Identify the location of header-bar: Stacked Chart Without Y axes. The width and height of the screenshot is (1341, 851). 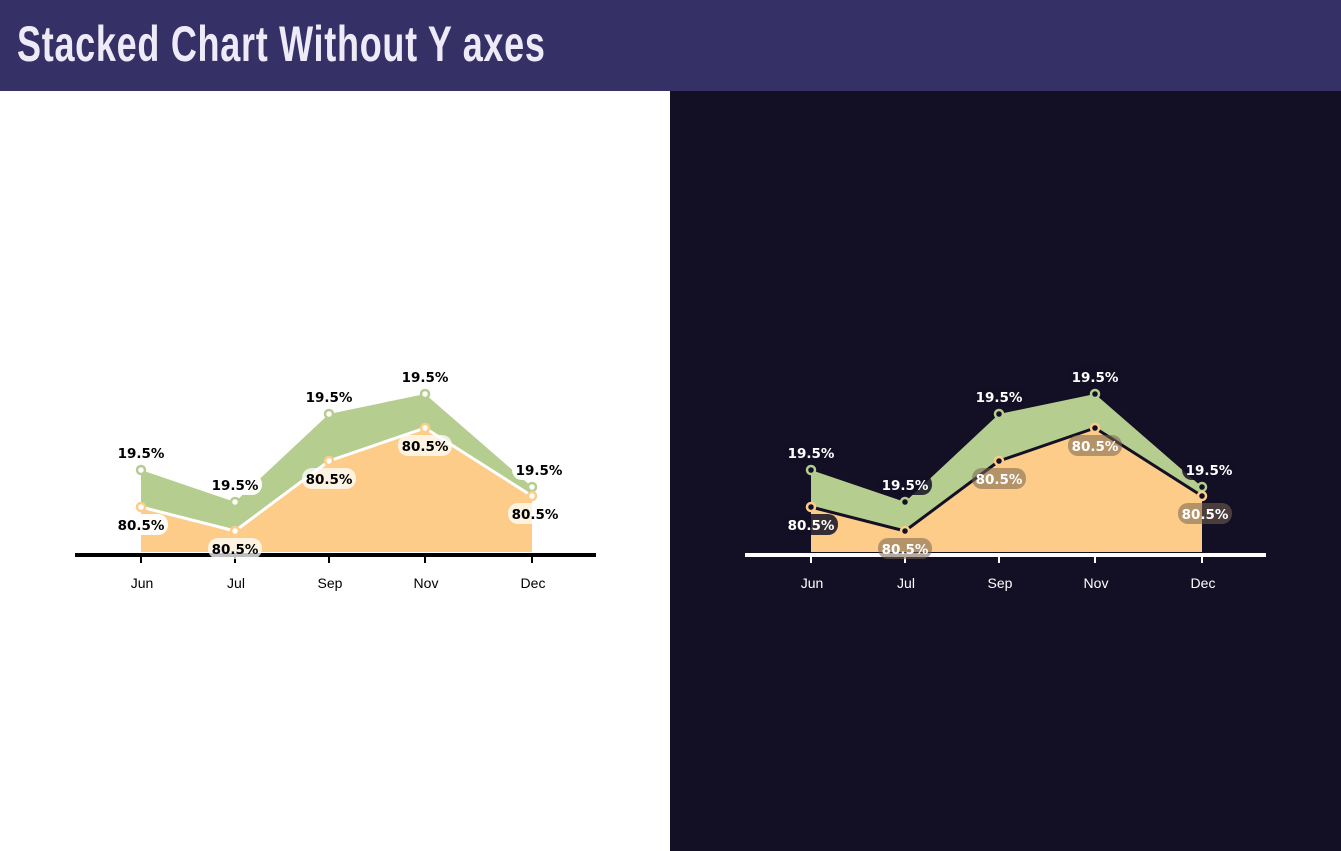
(670, 45).